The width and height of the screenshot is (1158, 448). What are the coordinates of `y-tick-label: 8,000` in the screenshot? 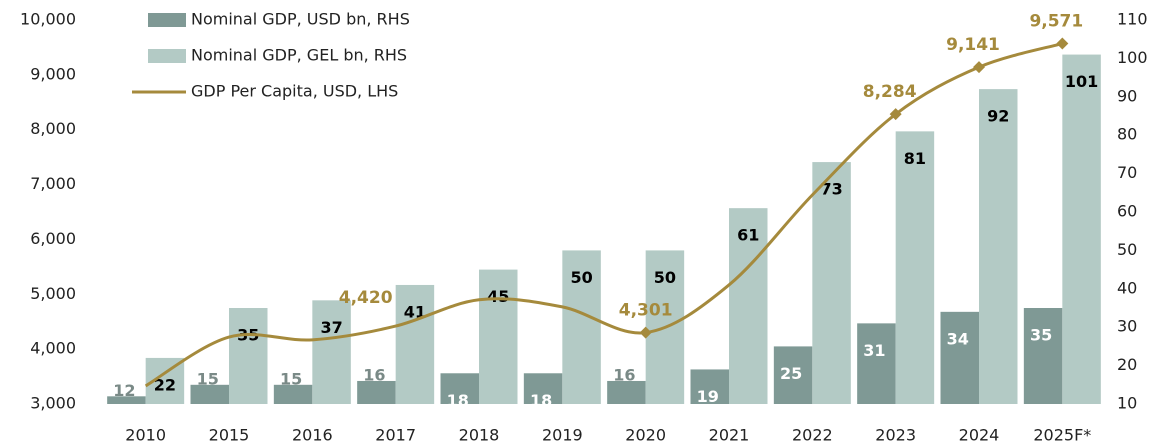 It's located at (53, 128).